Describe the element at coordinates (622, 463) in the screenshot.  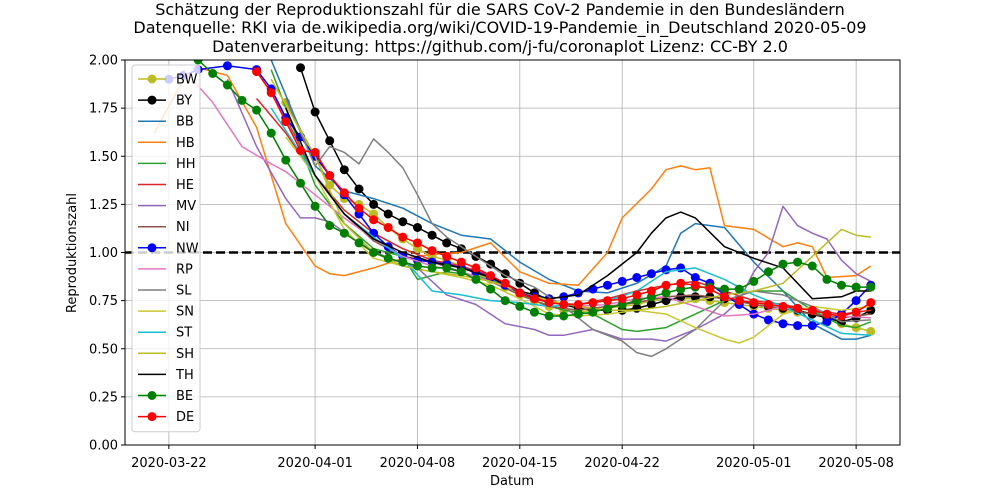
I see `x-tick-label: 2020-04-22` at that location.